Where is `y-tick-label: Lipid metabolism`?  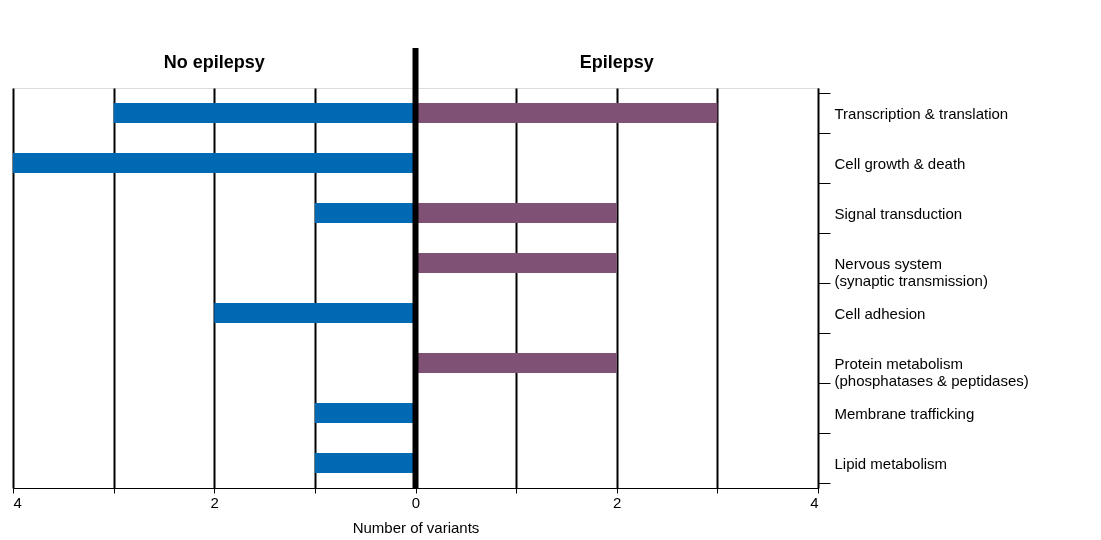 y-tick-label: Lipid metabolism is located at coordinates (891, 463).